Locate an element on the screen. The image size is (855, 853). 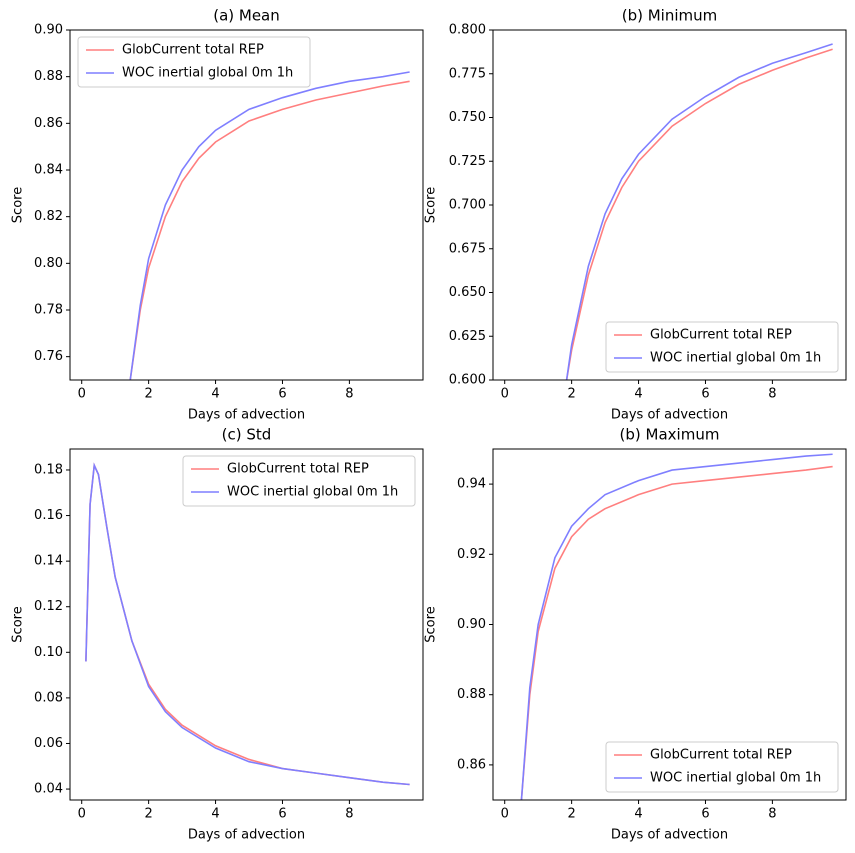
y-tick-label: 0.775 is located at coordinates (467, 73).